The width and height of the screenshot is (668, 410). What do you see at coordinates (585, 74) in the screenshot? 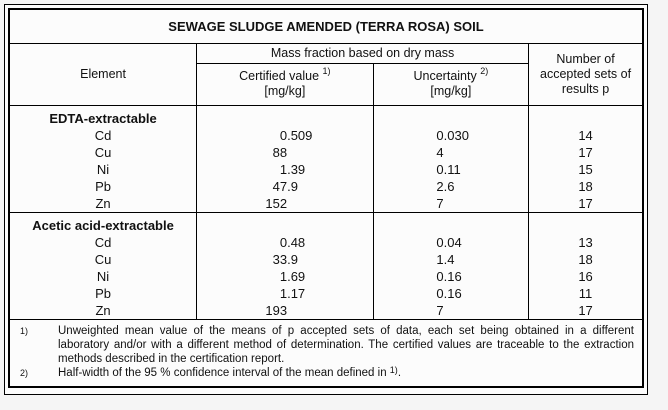
I see `column-header-accepted-sets: Number of accepted sets of results p` at bounding box center [585, 74].